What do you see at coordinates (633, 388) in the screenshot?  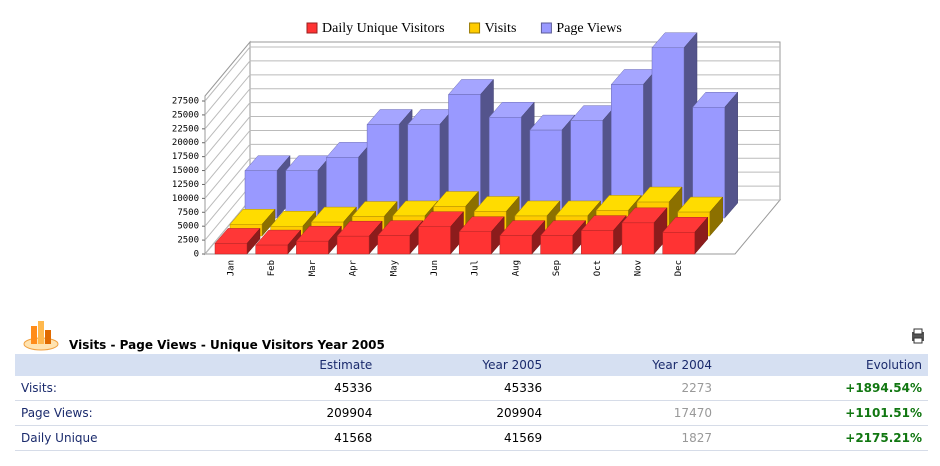 I see `cell: 2273` at bounding box center [633, 388].